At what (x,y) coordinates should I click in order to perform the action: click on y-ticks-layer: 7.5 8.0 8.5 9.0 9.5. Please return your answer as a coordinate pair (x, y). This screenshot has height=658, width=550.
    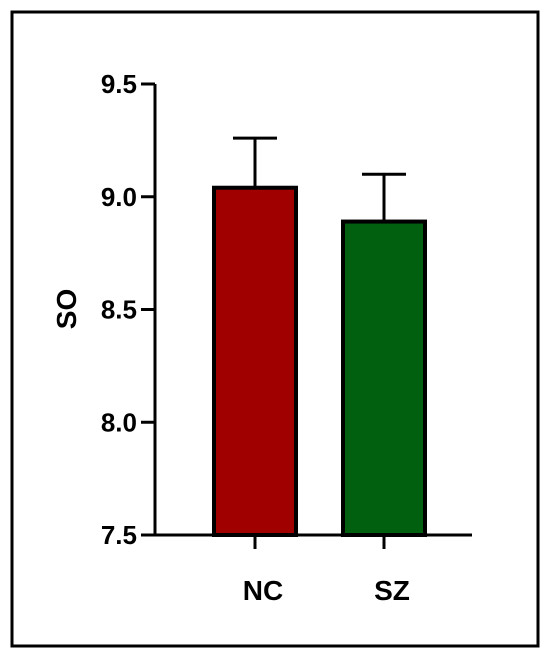
    Looking at the image, I should click on (128, 309).